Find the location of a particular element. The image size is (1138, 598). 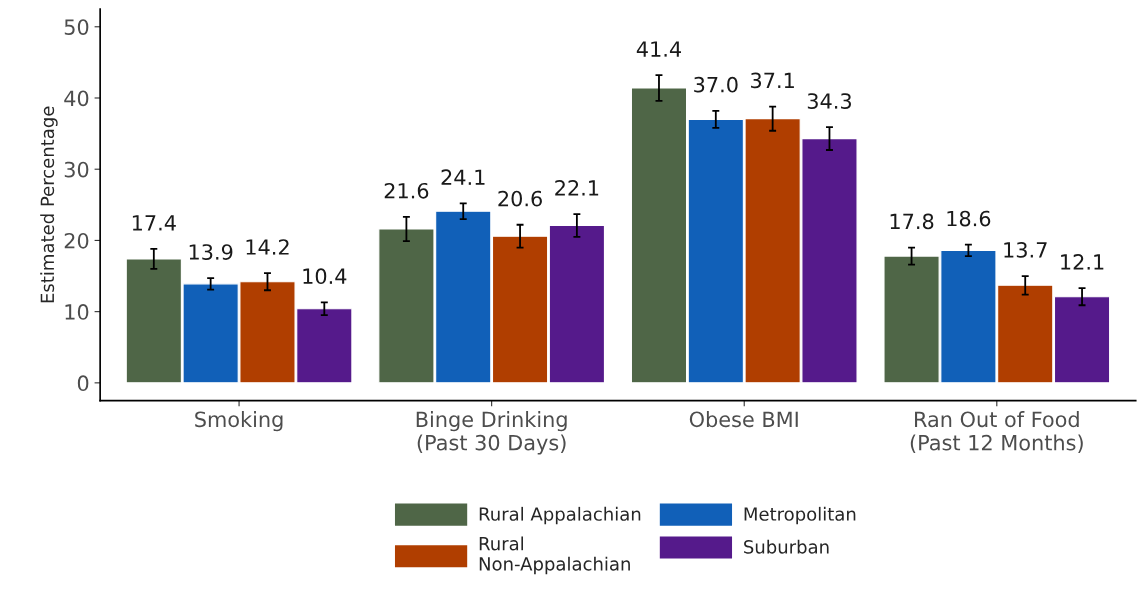

data-label: 37.1 is located at coordinates (772, 80).